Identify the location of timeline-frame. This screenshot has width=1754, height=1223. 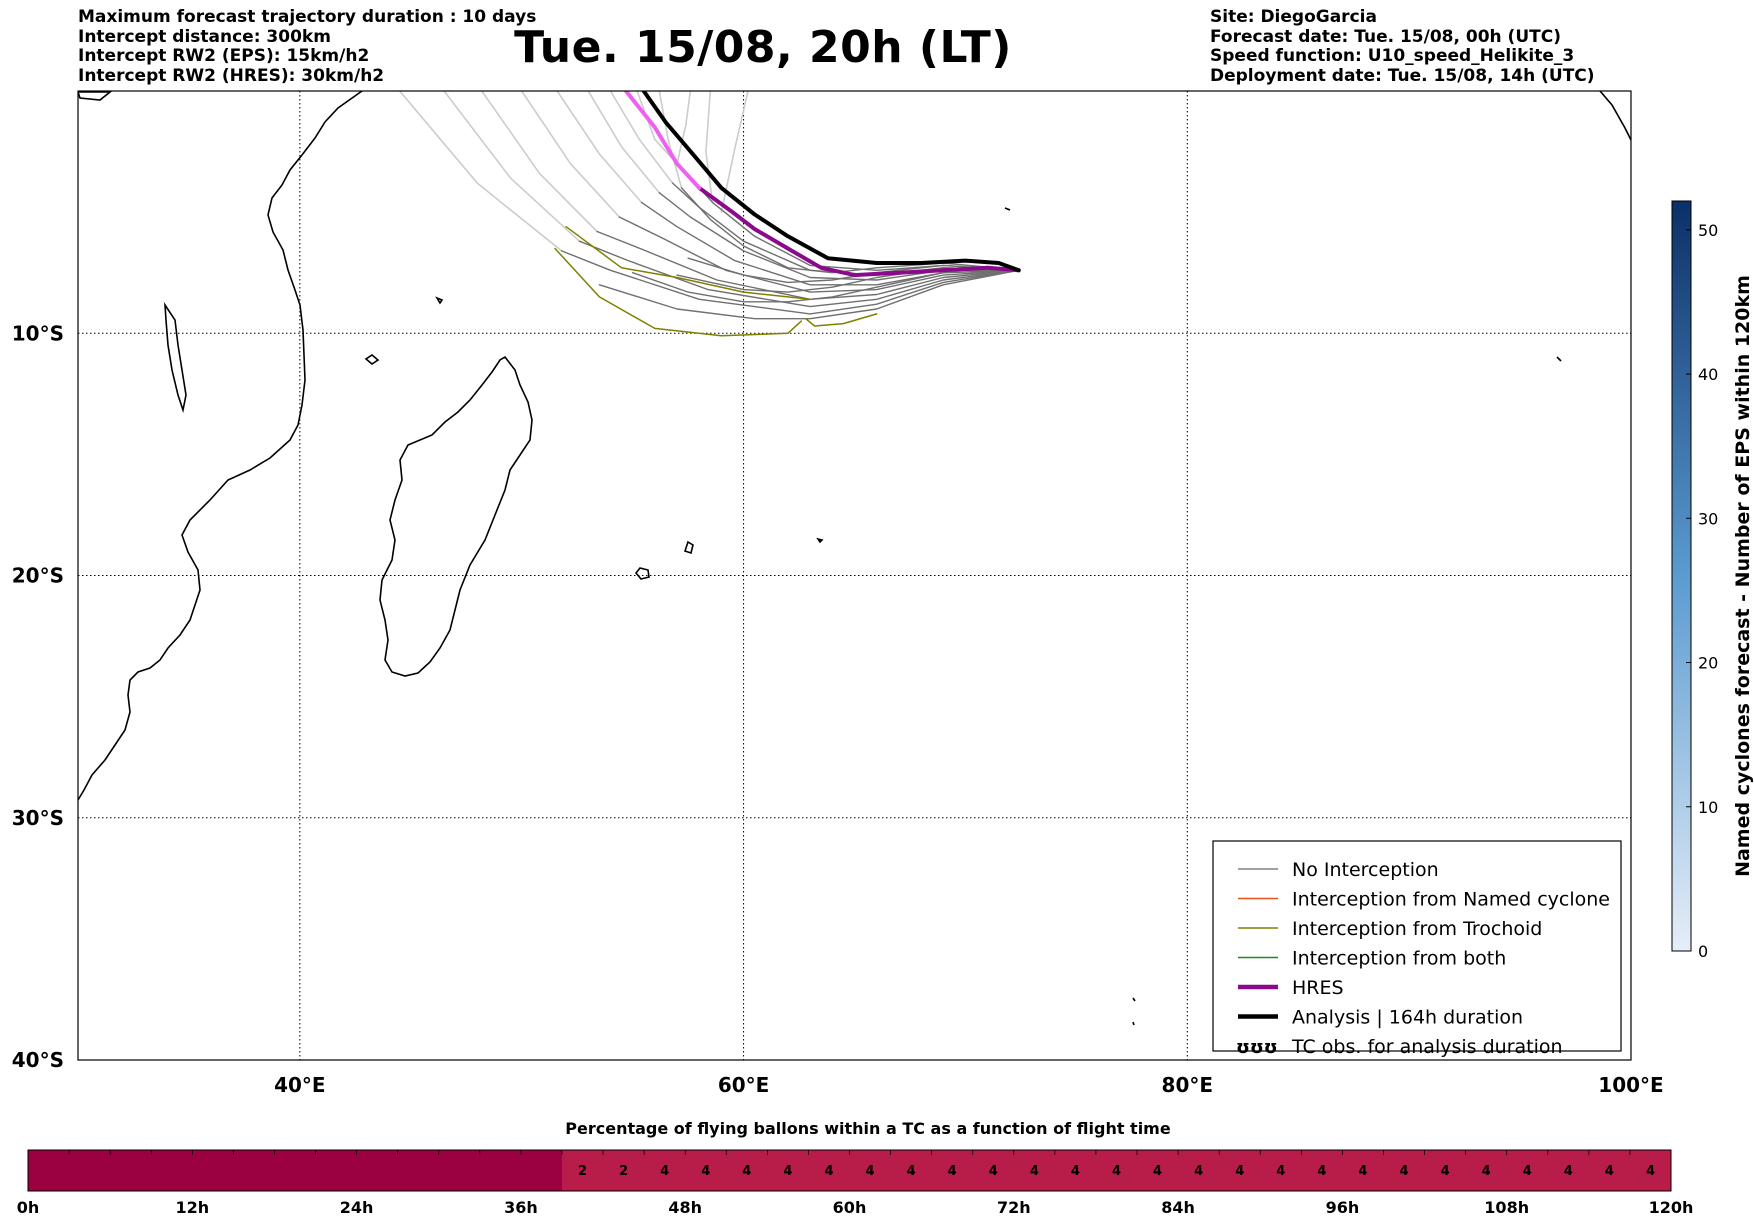
(849, 1170).